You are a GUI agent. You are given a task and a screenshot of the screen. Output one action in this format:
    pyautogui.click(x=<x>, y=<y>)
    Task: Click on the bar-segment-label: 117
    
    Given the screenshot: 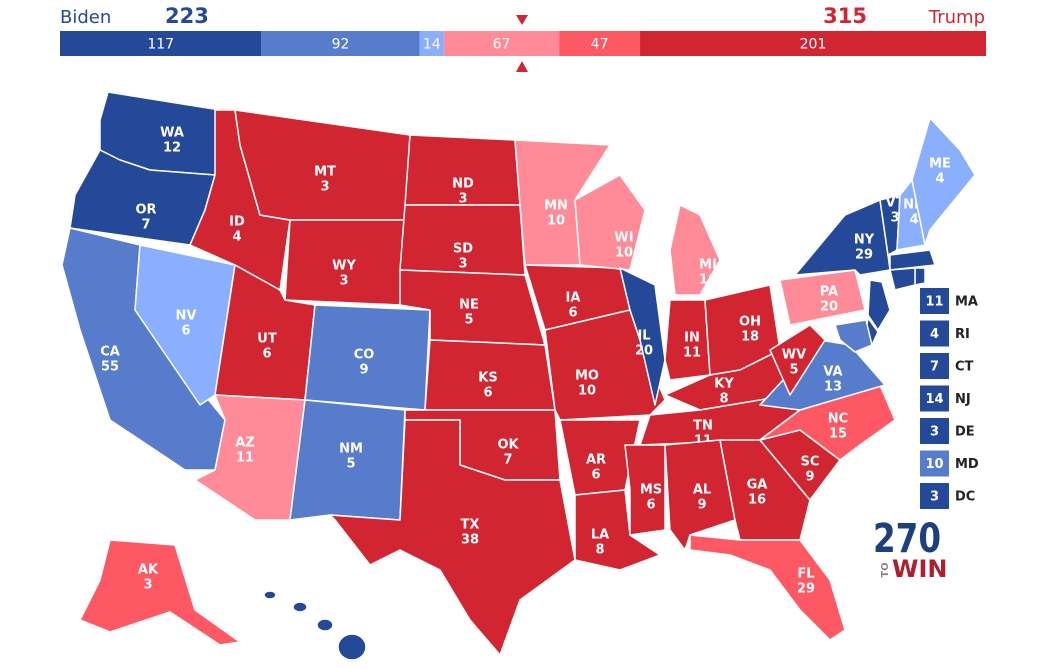 What is the action you would take?
    pyautogui.click(x=160, y=45)
    